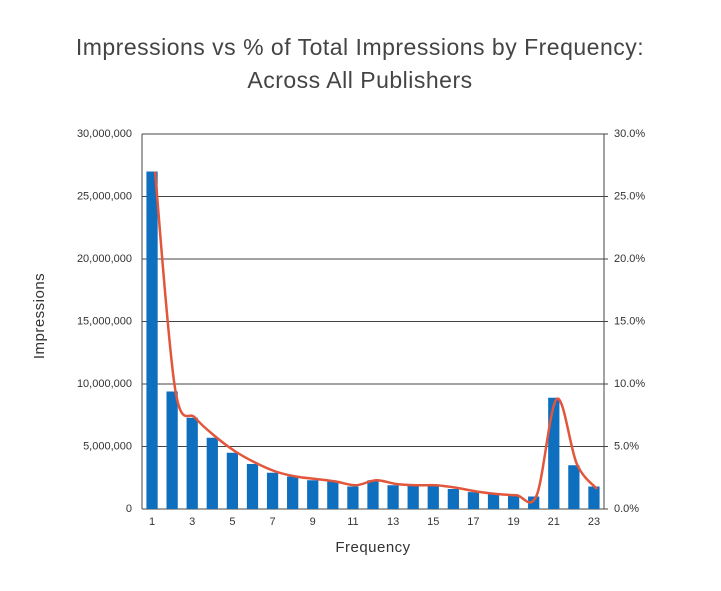 The height and width of the screenshot is (591, 721). Describe the element at coordinates (104, 134) in the screenshot. I see `y-tick-label: 30,000,000` at that location.